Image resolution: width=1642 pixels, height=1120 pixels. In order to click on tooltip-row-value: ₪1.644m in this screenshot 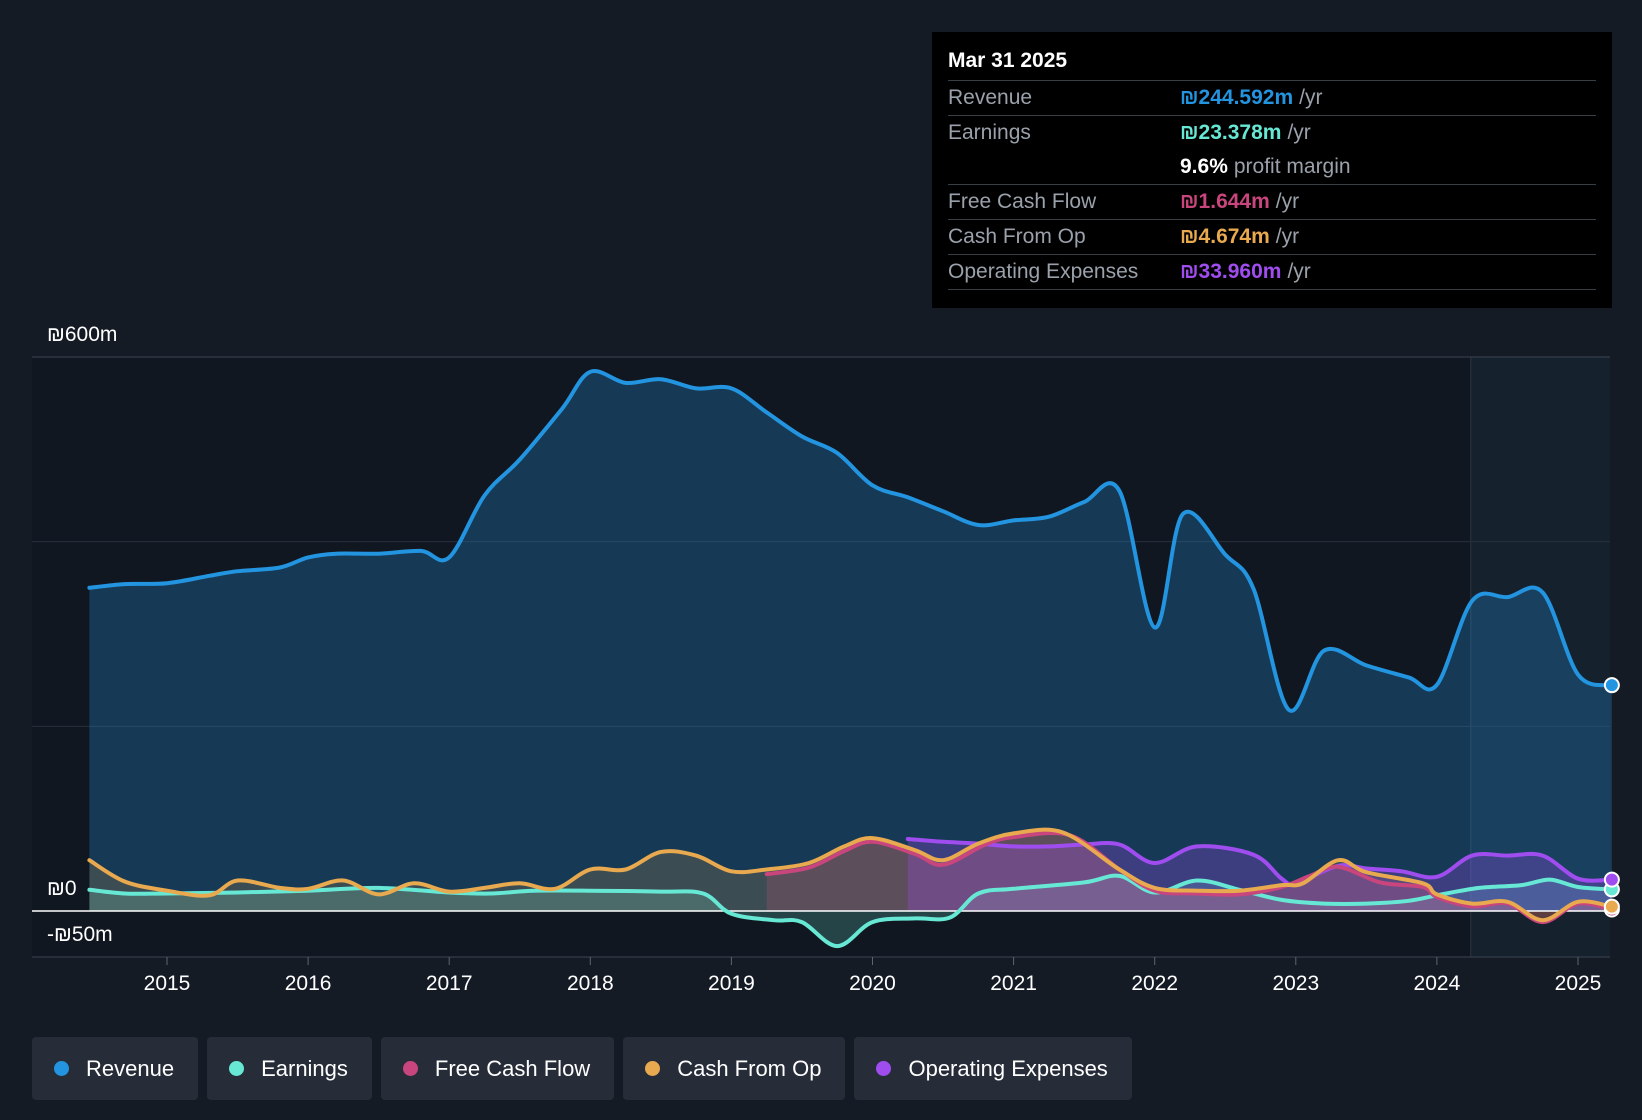, I will do `click(1225, 201)`.